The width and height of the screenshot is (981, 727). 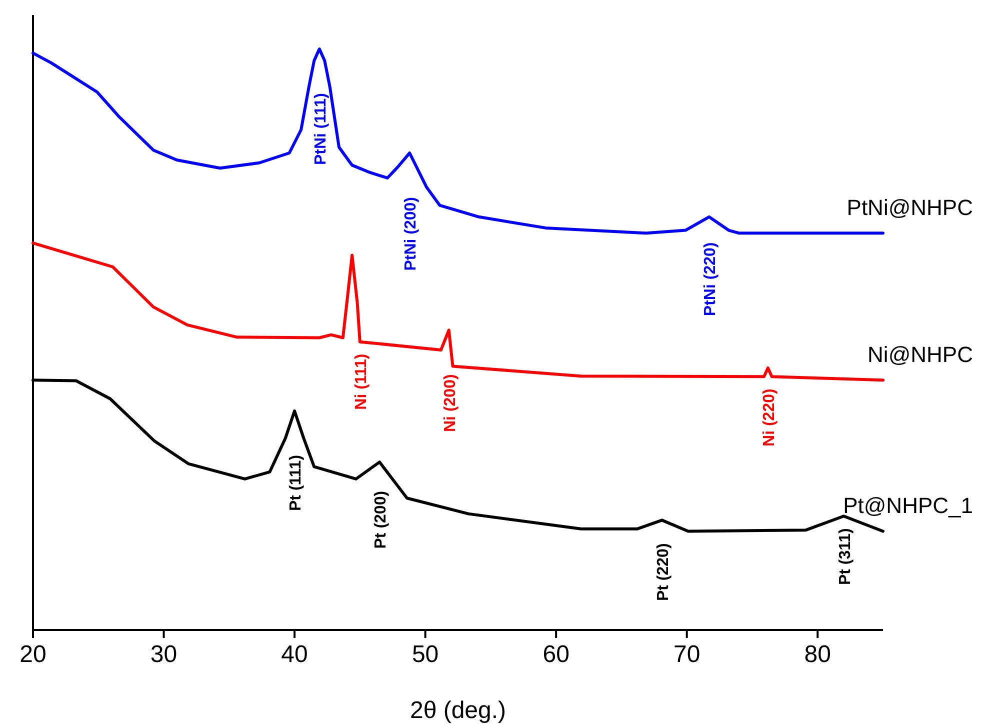 I want to click on annotation: PtNi (111), so click(x=321, y=129).